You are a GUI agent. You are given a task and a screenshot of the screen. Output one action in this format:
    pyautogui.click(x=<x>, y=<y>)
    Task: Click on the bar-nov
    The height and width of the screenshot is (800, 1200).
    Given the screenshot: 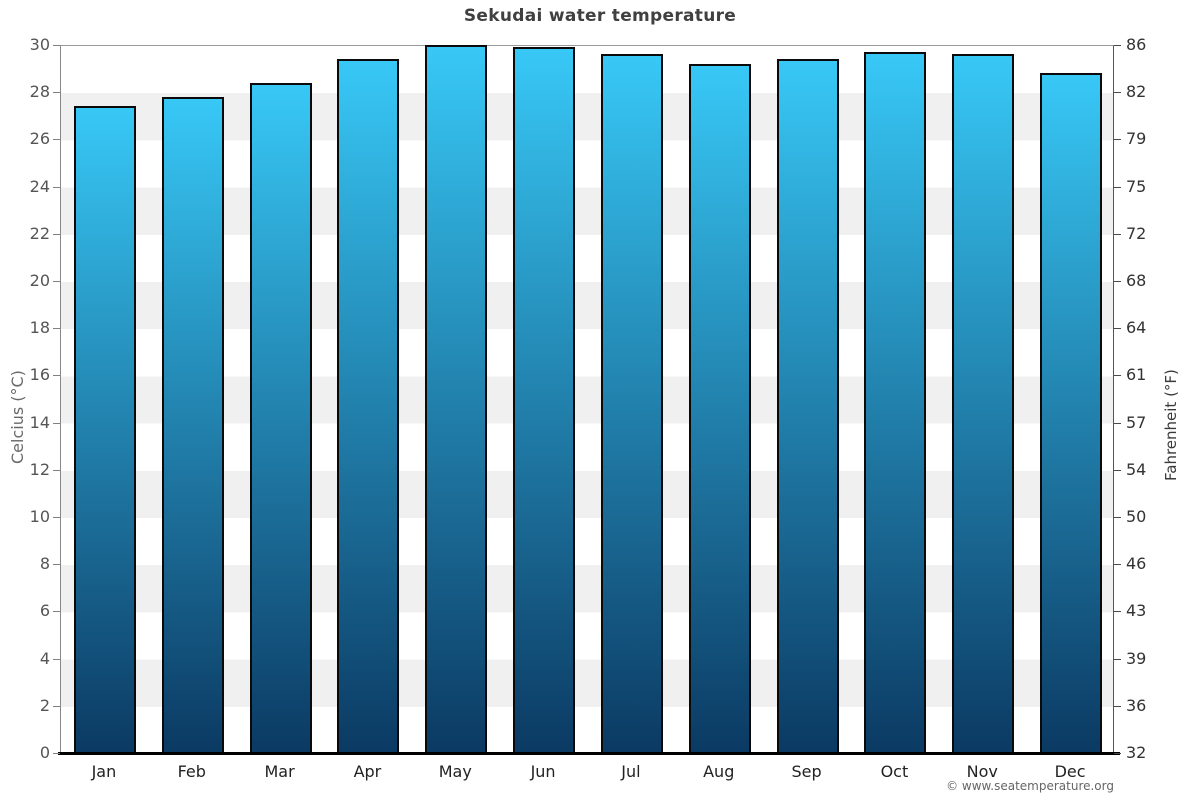 What is the action you would take?
    pyautogui.click(x=983, y=403)
    